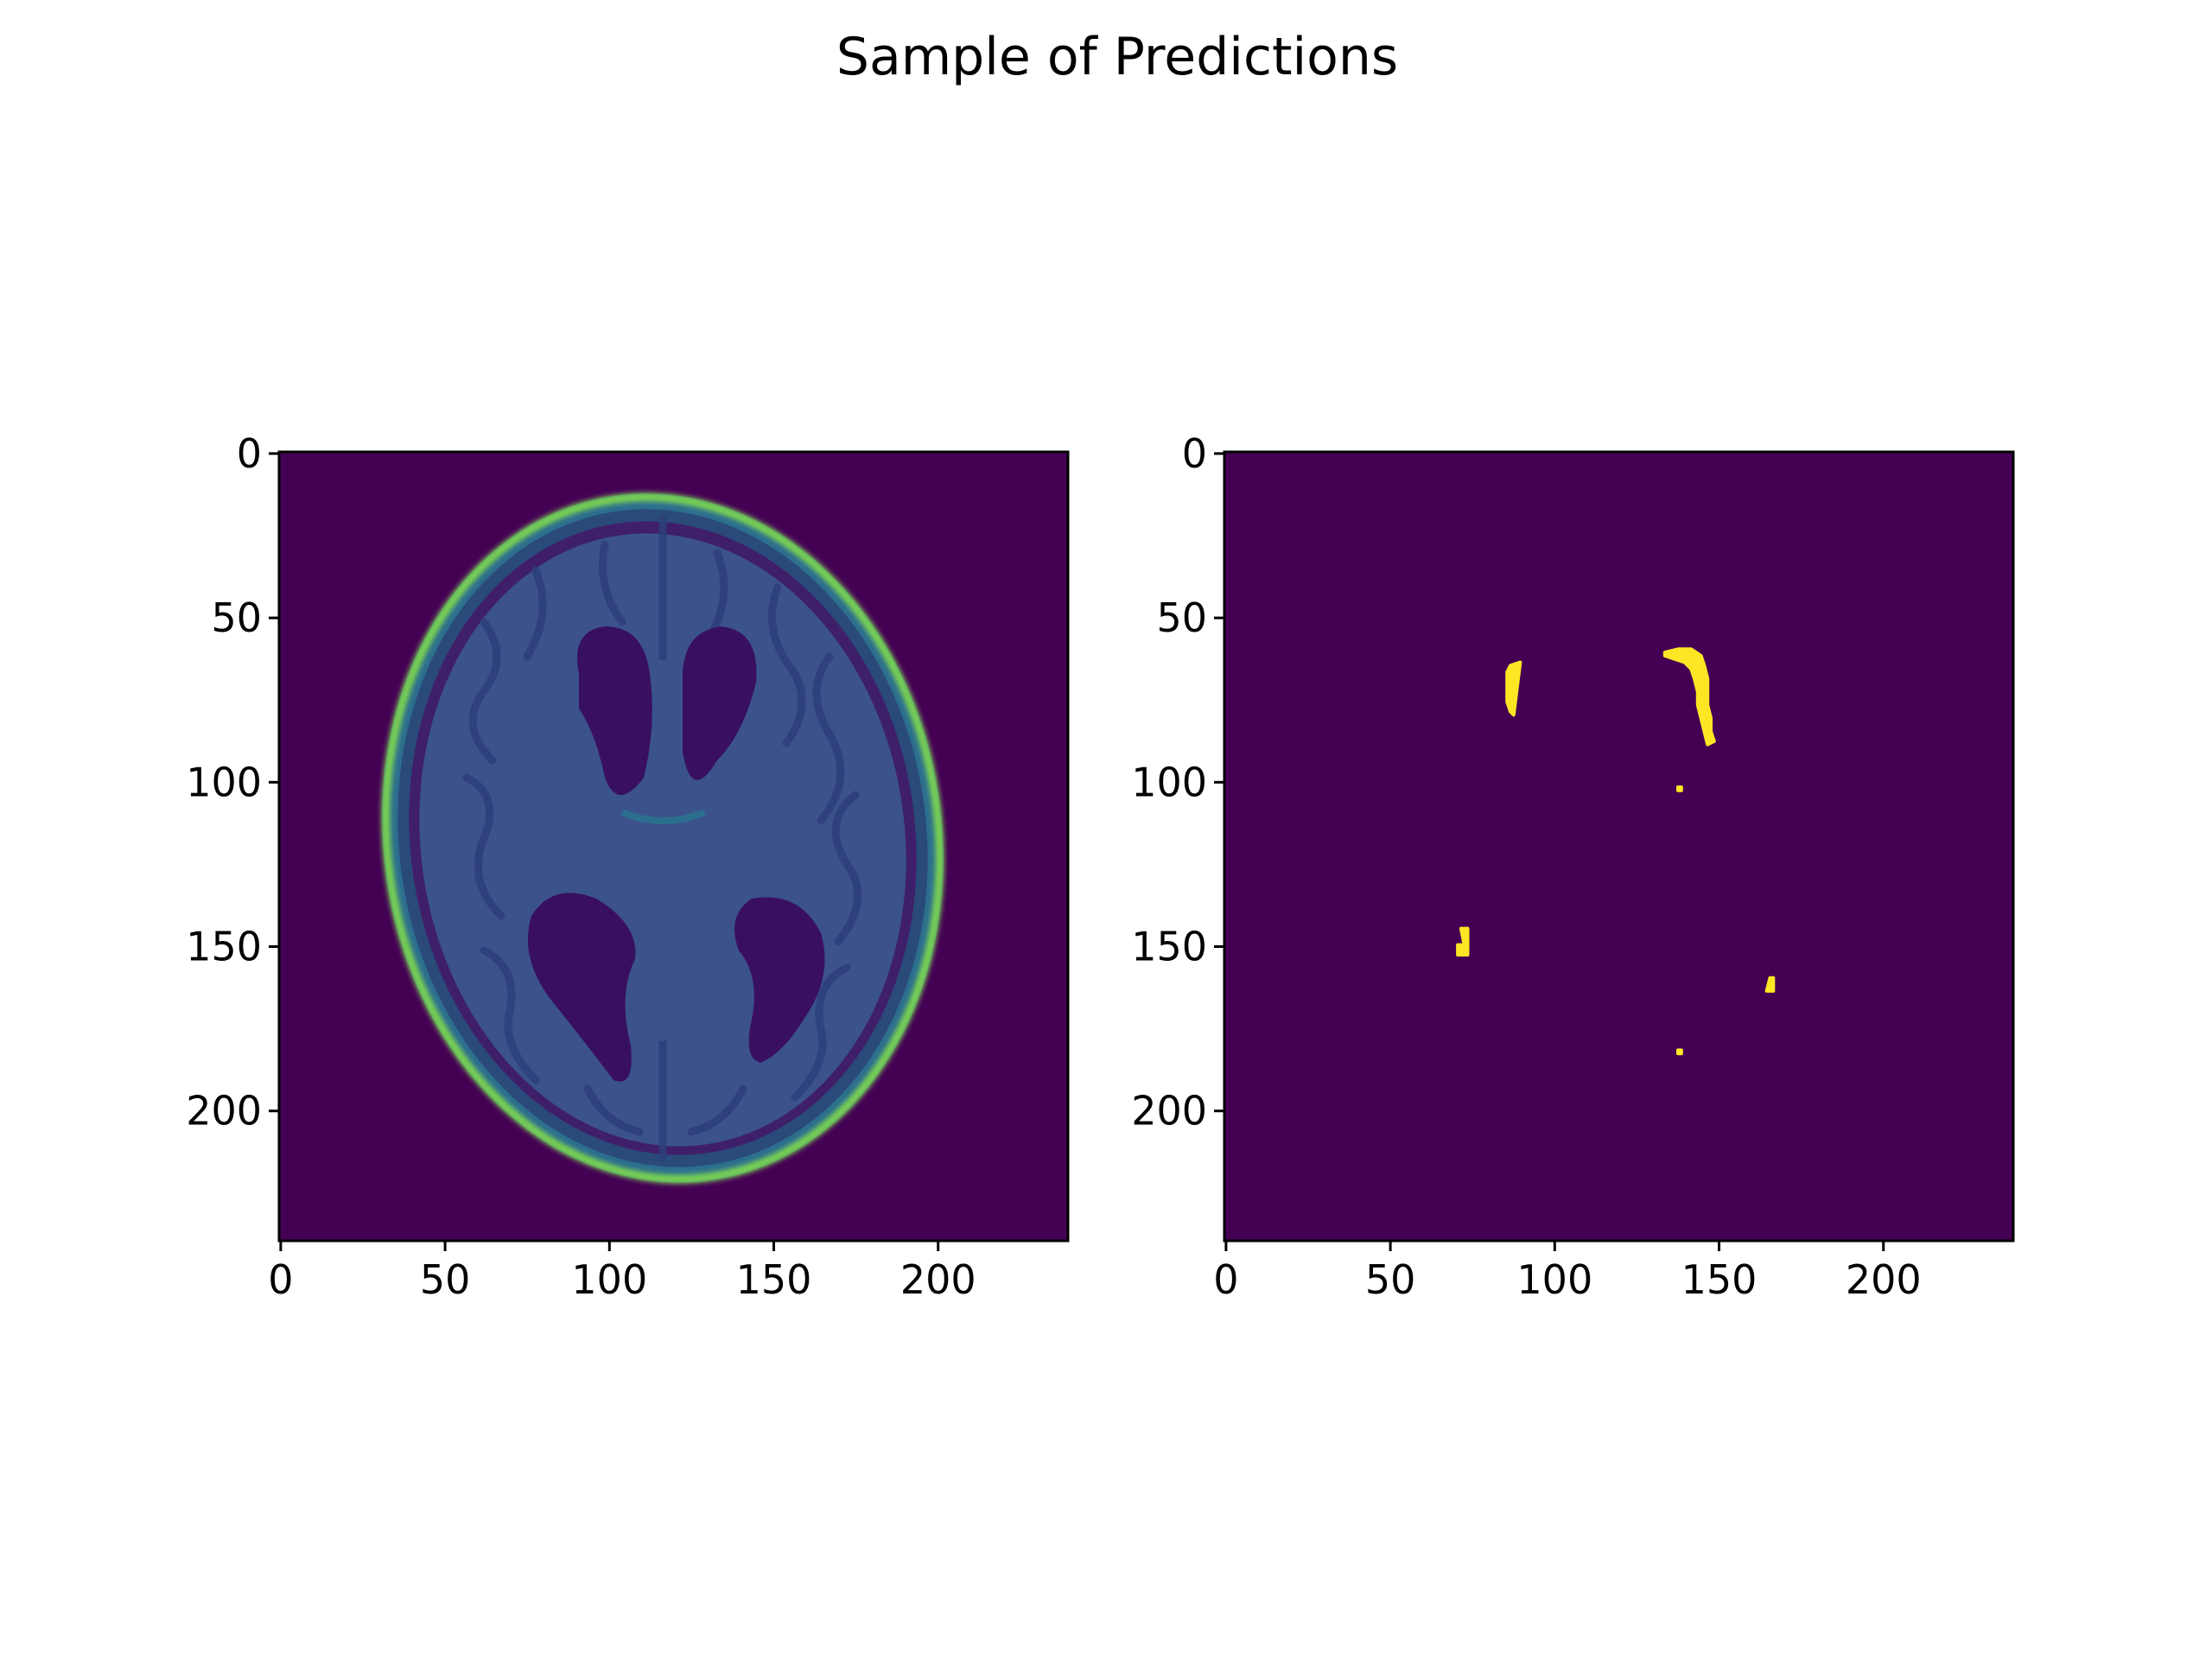 Image resolution: width=2212 pixels, height=1659 pixels. I want to click on prediction-xtick-label-4: 200, so click(1884, 1279).